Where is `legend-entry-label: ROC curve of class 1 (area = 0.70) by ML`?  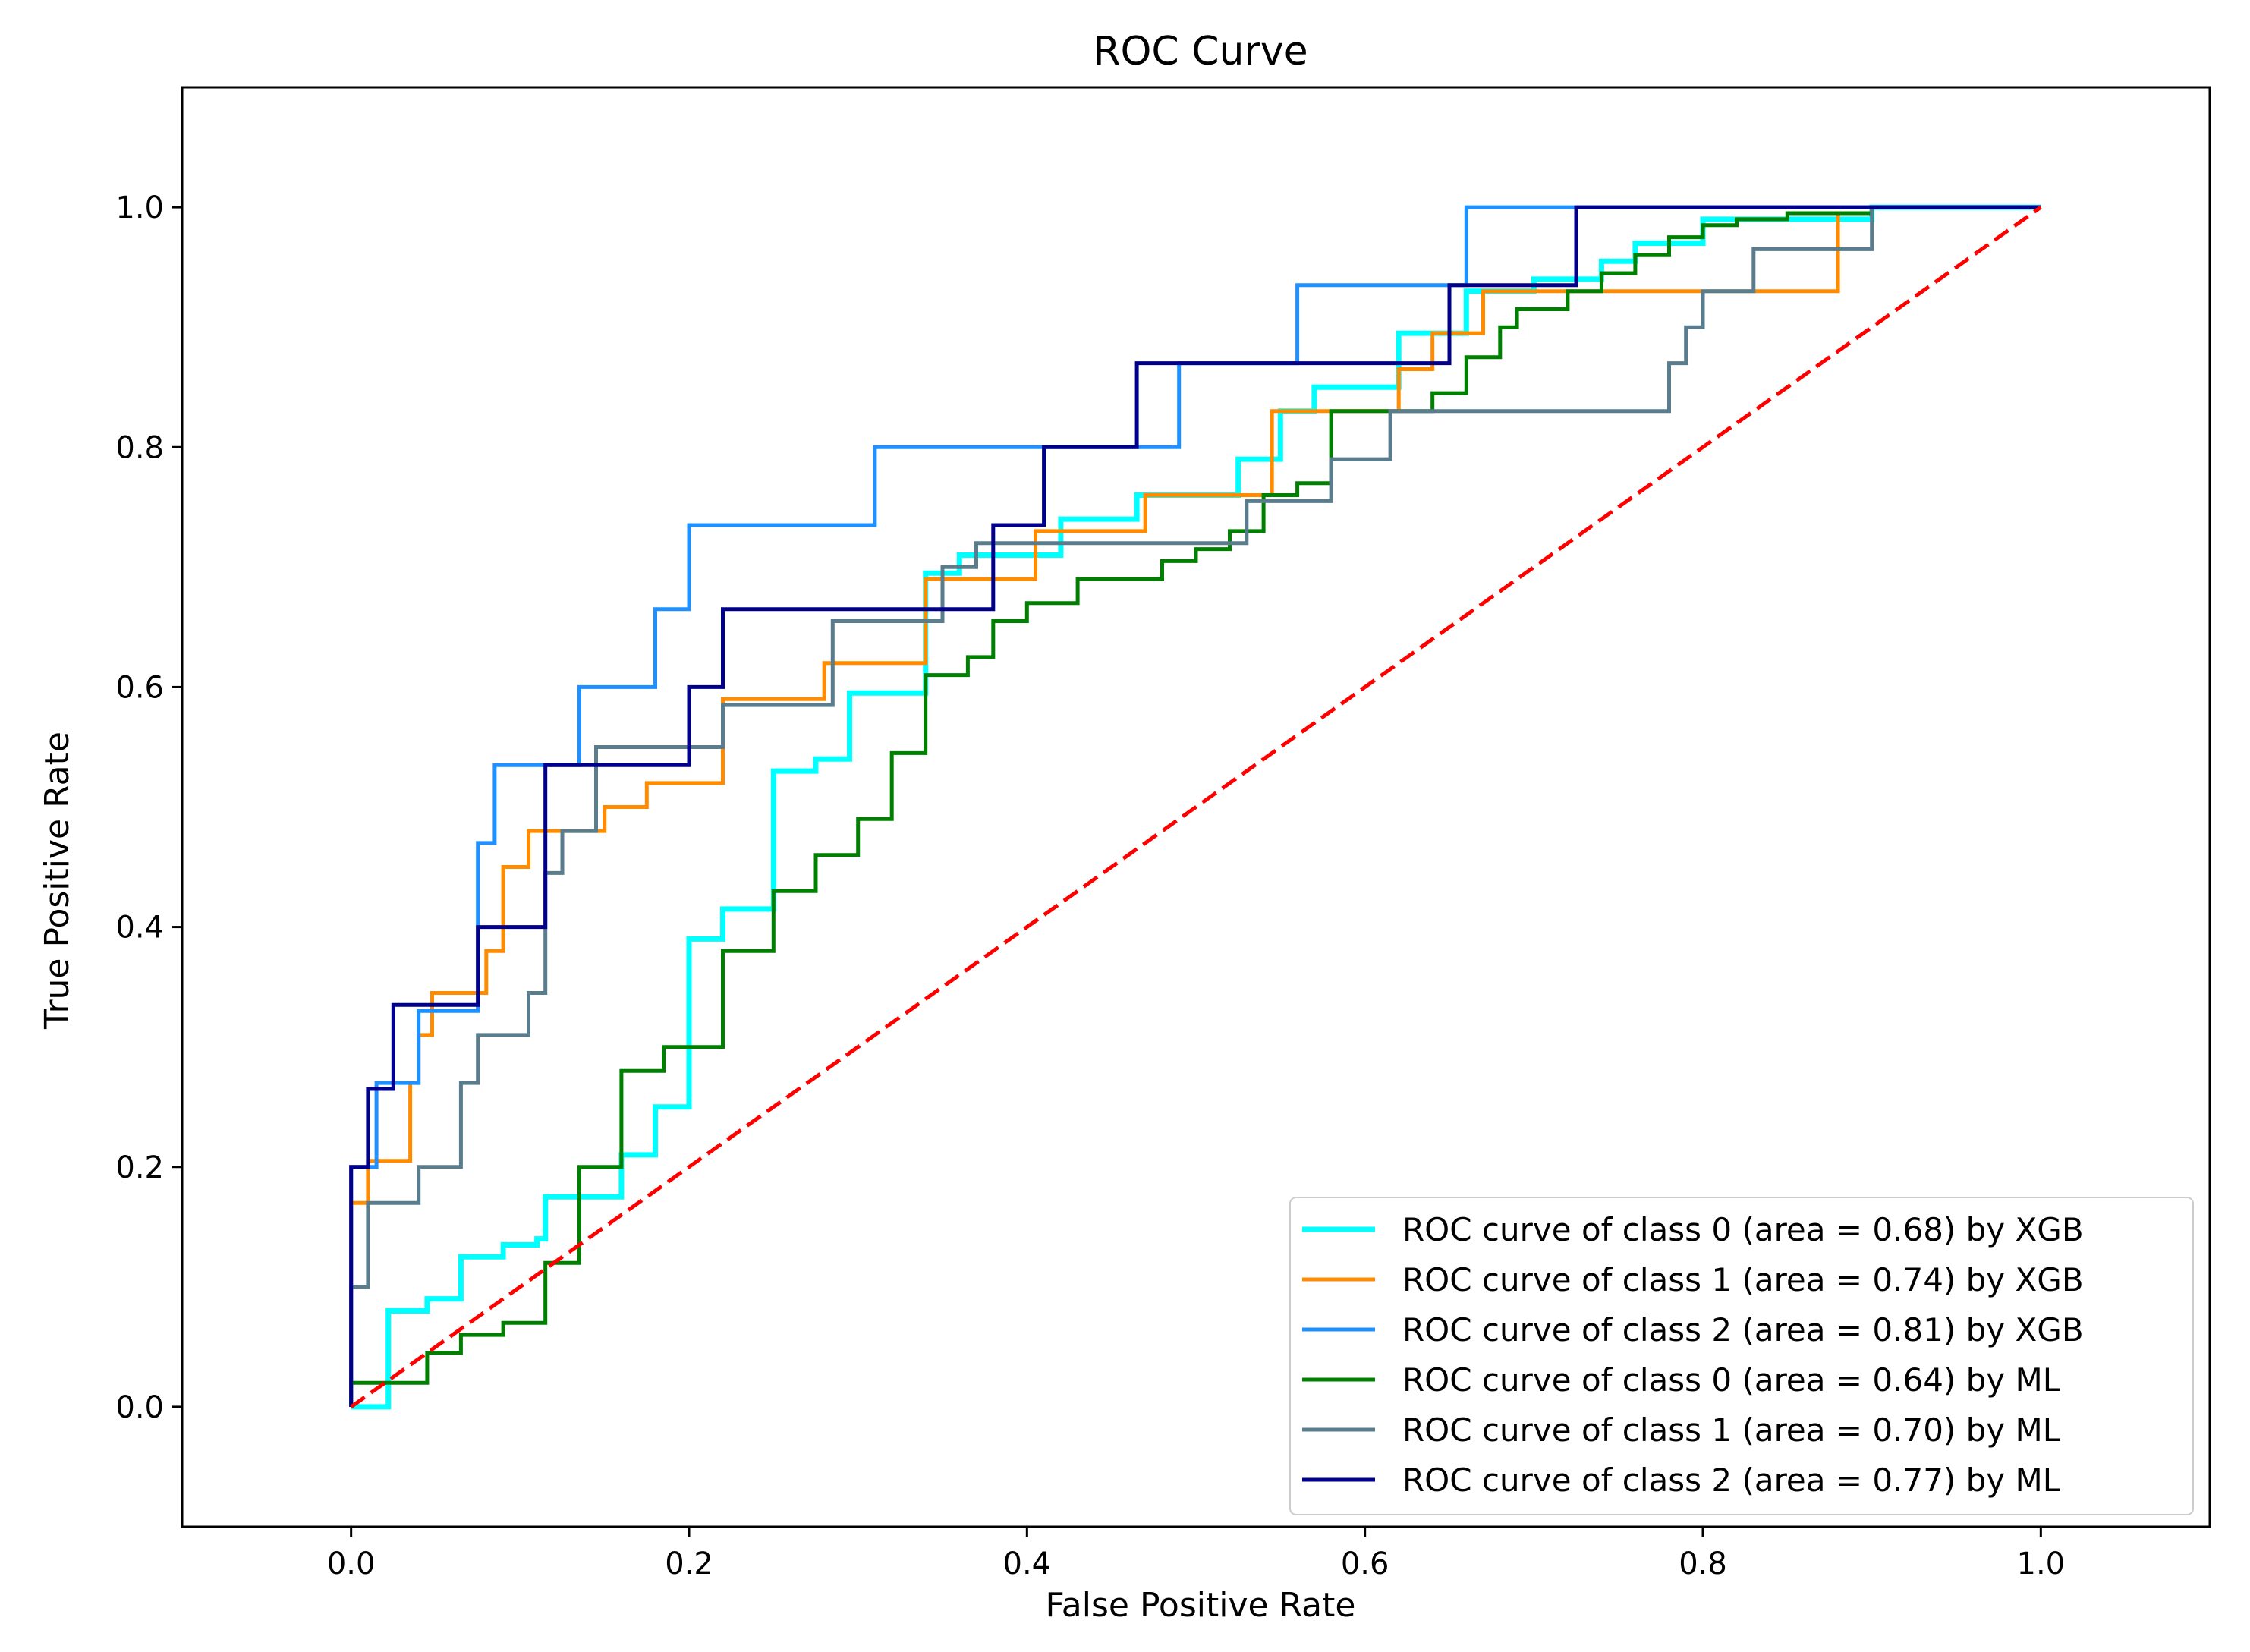
legend-entry-label: ROC curve of class 1 (area = 0.70) by ML is located at coordinates (1731, 1430).